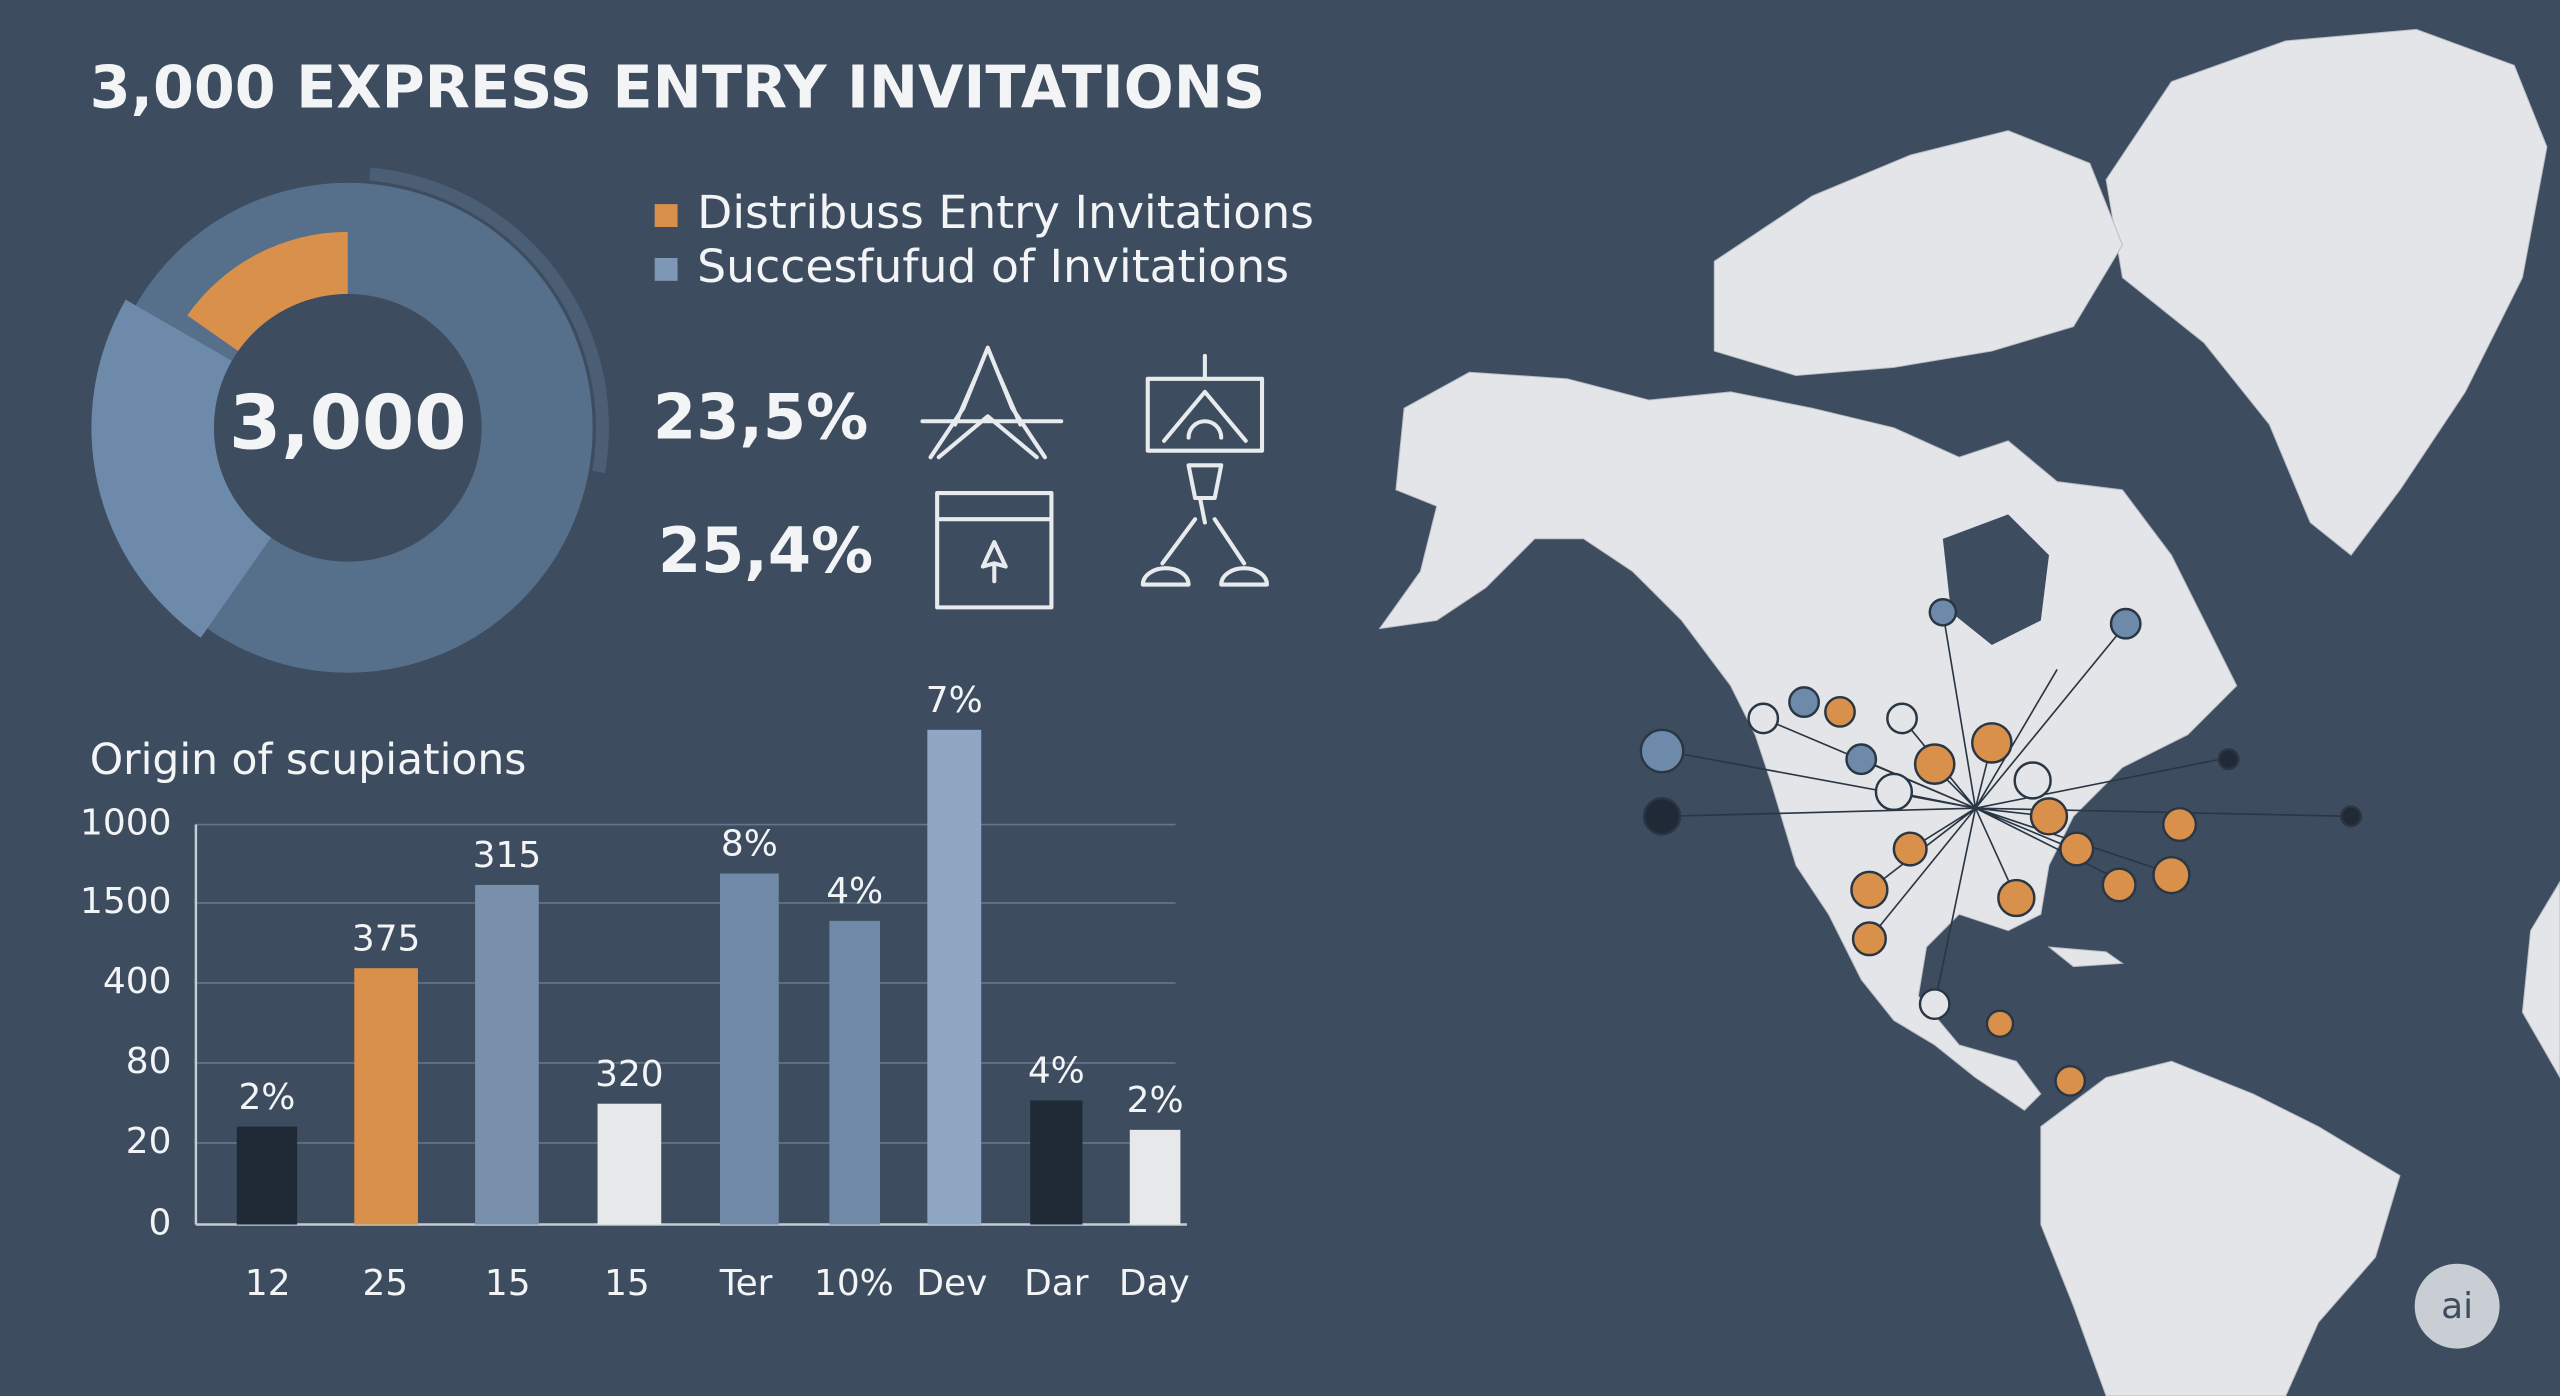 The image size is (2560, 1396). I want to click on bar-label: 375, so click(386, 938).